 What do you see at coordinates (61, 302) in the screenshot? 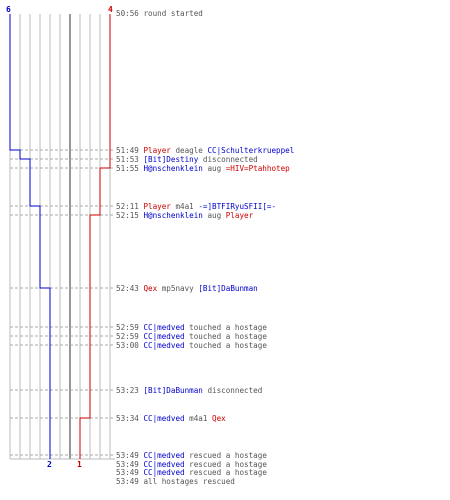
I see `event-guide-lines` at bounding box center [61, 302].